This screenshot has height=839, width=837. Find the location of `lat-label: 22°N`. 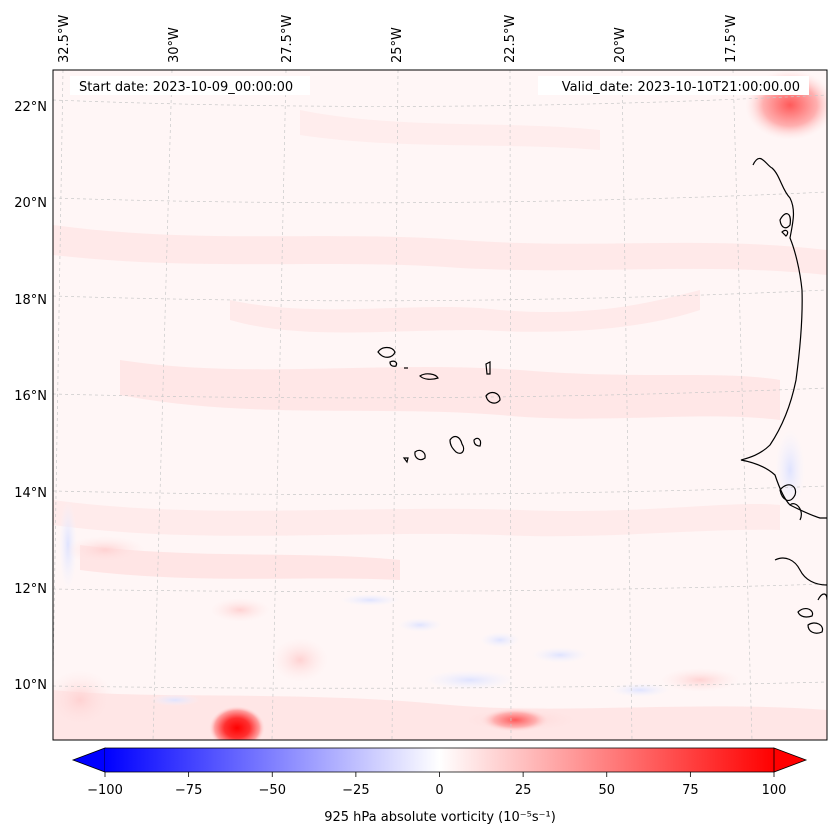

lat-label: 22°N is located at coordinates (30, 107).